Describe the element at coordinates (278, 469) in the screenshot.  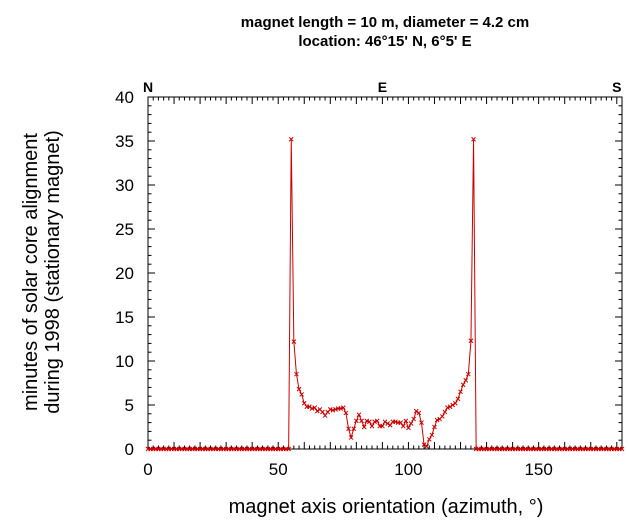
I see `x-tick-label: 50` at that location.